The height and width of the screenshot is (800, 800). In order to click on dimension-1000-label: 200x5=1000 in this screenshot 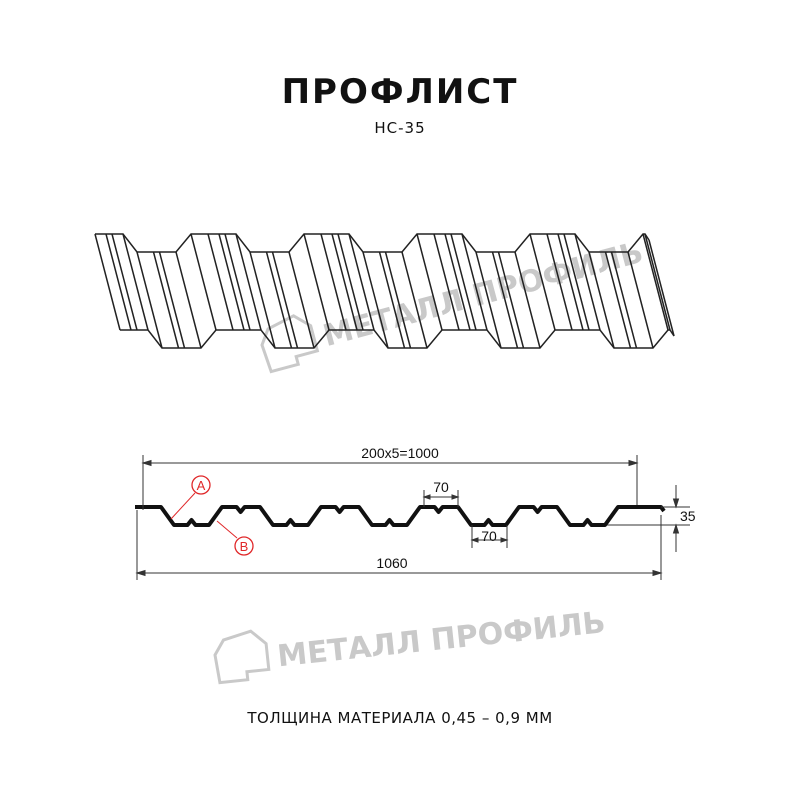, I will do `click(400, 453)`.